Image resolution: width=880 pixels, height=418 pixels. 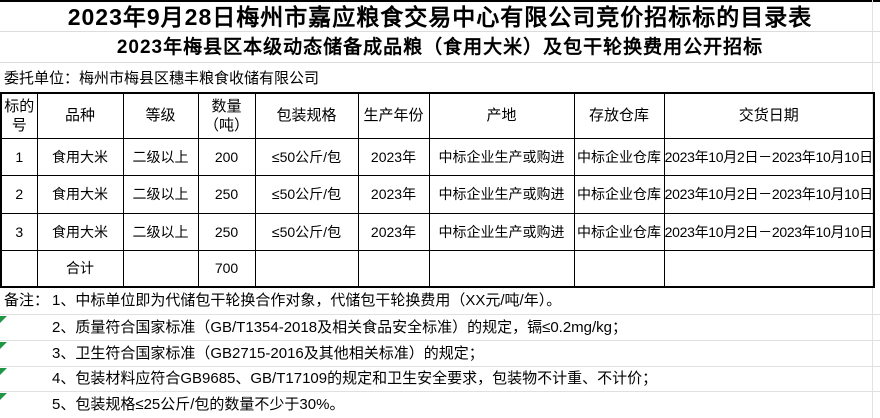 What do you see at coordinates (199, 78) in the screenshot?
I see `consignor-name: 梅州市梅县区穗丰粮食收储有限公司` at bounding box center [199, 78].